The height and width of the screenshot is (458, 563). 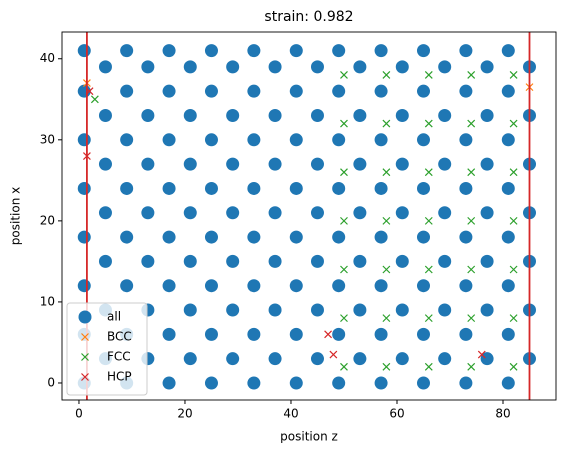 What do you see at coordinates (16, 216) in the screenshot?
I see `y-axis-label: position x` at bounding box center [16, 216].